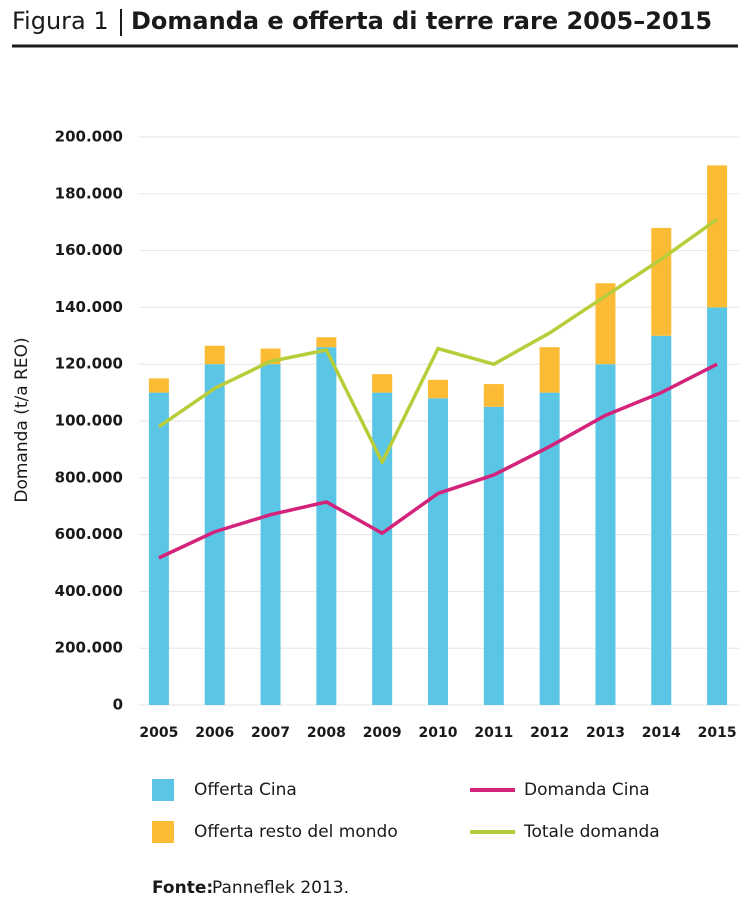 The height and width of the screenshot is (923, 750). What do you see at coordinates (587, 790) in the screenshot?
I see `legend-label: Domanda Cina` at bounding box center [587, 790].